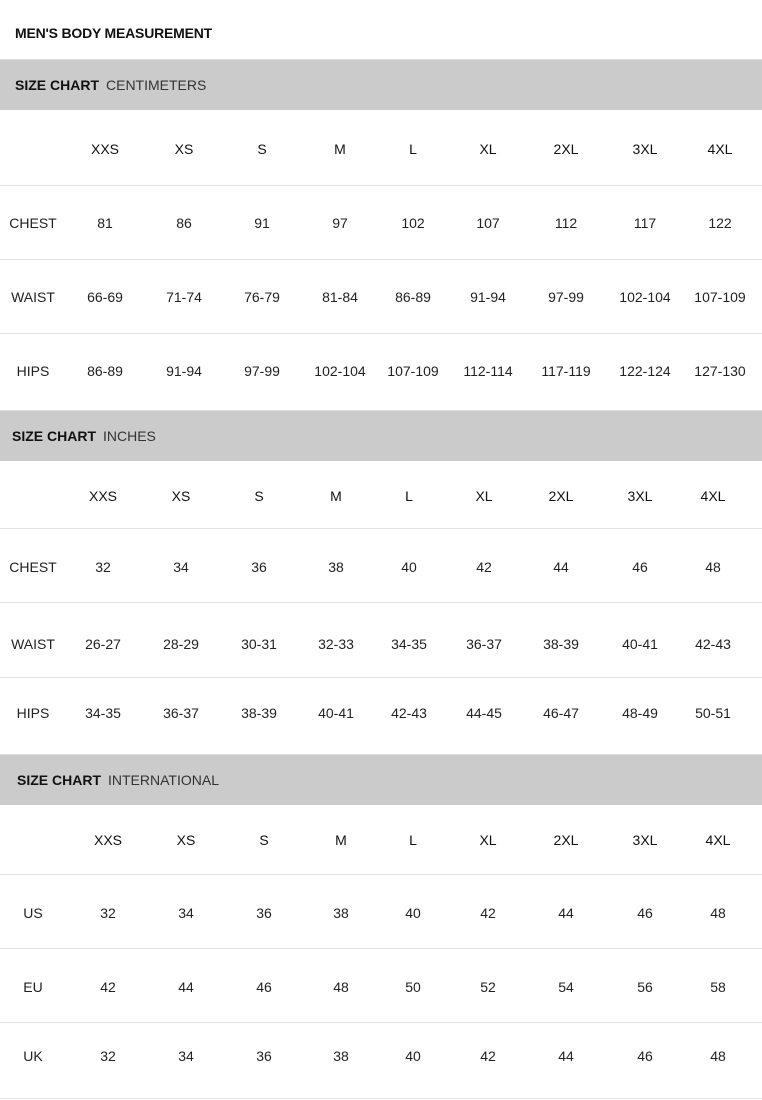 Image resolution: width=762 pixels, height=1100 pixels. I want to click on page-title: MEN'S BODY MEASUREMENT, so click(114, 33).